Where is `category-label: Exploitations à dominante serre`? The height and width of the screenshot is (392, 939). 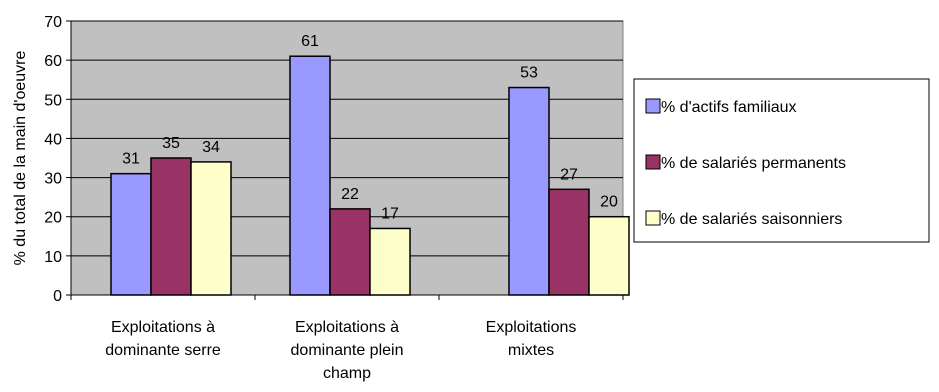
category-label: Exploitations à dominante serre is located at coordinates (163, 339).